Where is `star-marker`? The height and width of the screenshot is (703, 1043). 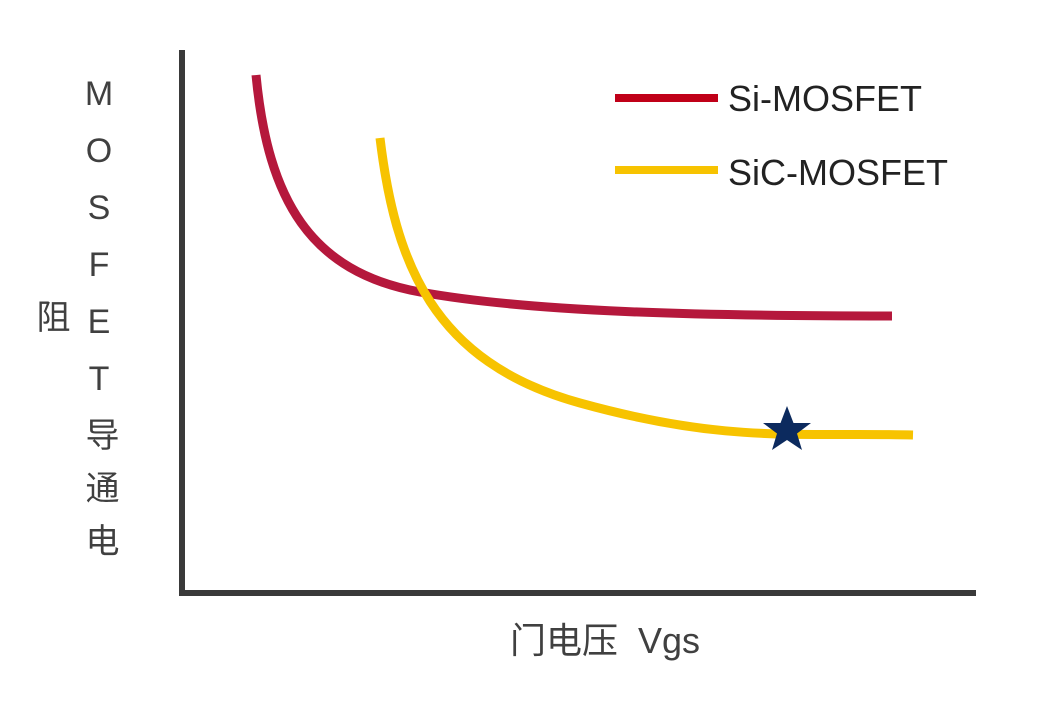 star-marker is located at coordinates (787, 428).